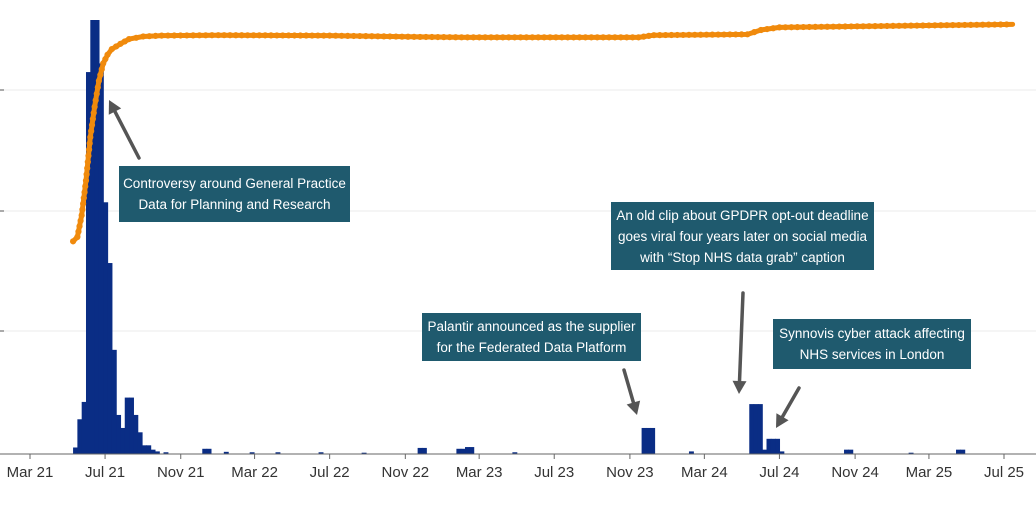 The image size is (1036, 511). Describe the element at coordinates (181, 472) in the screenshot. I see `x-tick-label: Nov 21` at that location.